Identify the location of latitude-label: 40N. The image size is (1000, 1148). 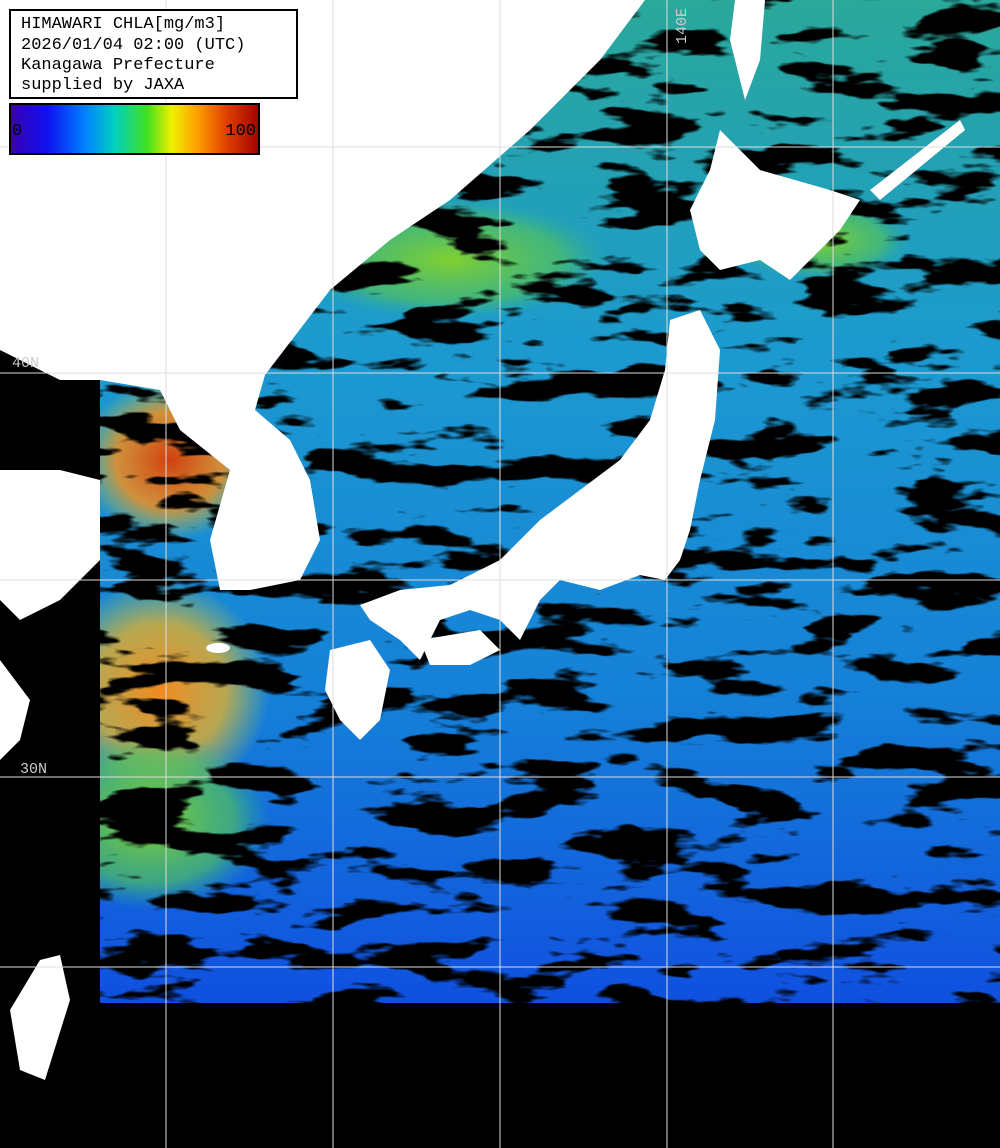
(25, 363).